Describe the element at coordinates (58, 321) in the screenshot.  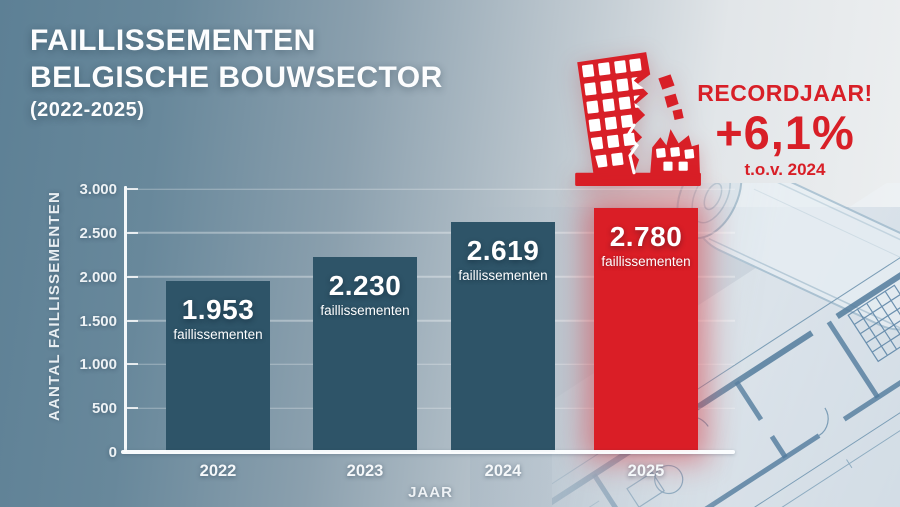
I see `y-tick-labels: 0 500 1.000 1.500 2.000 2.500 3.000` at that location.